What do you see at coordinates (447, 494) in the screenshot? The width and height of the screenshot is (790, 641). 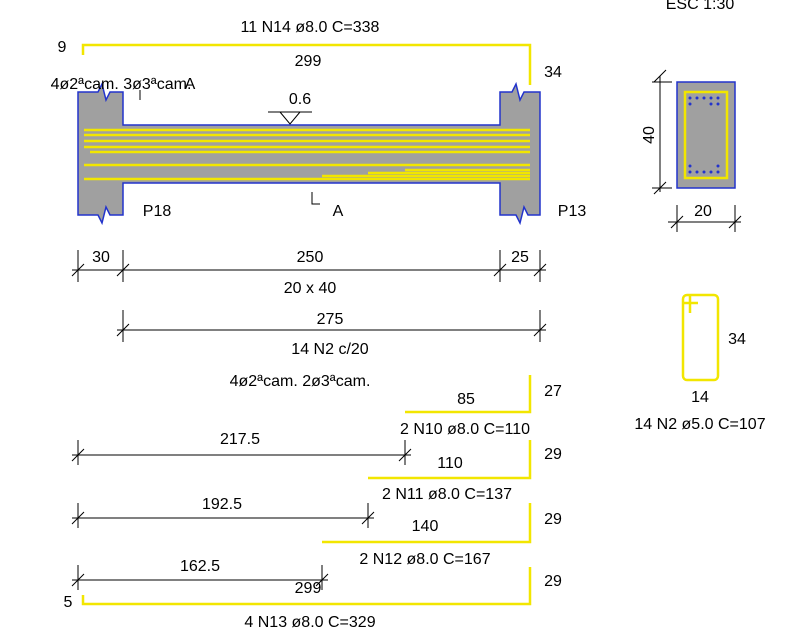 I see `bar-label: 2 N11 ø8.0 C=137` at bounding box center [447, 494].